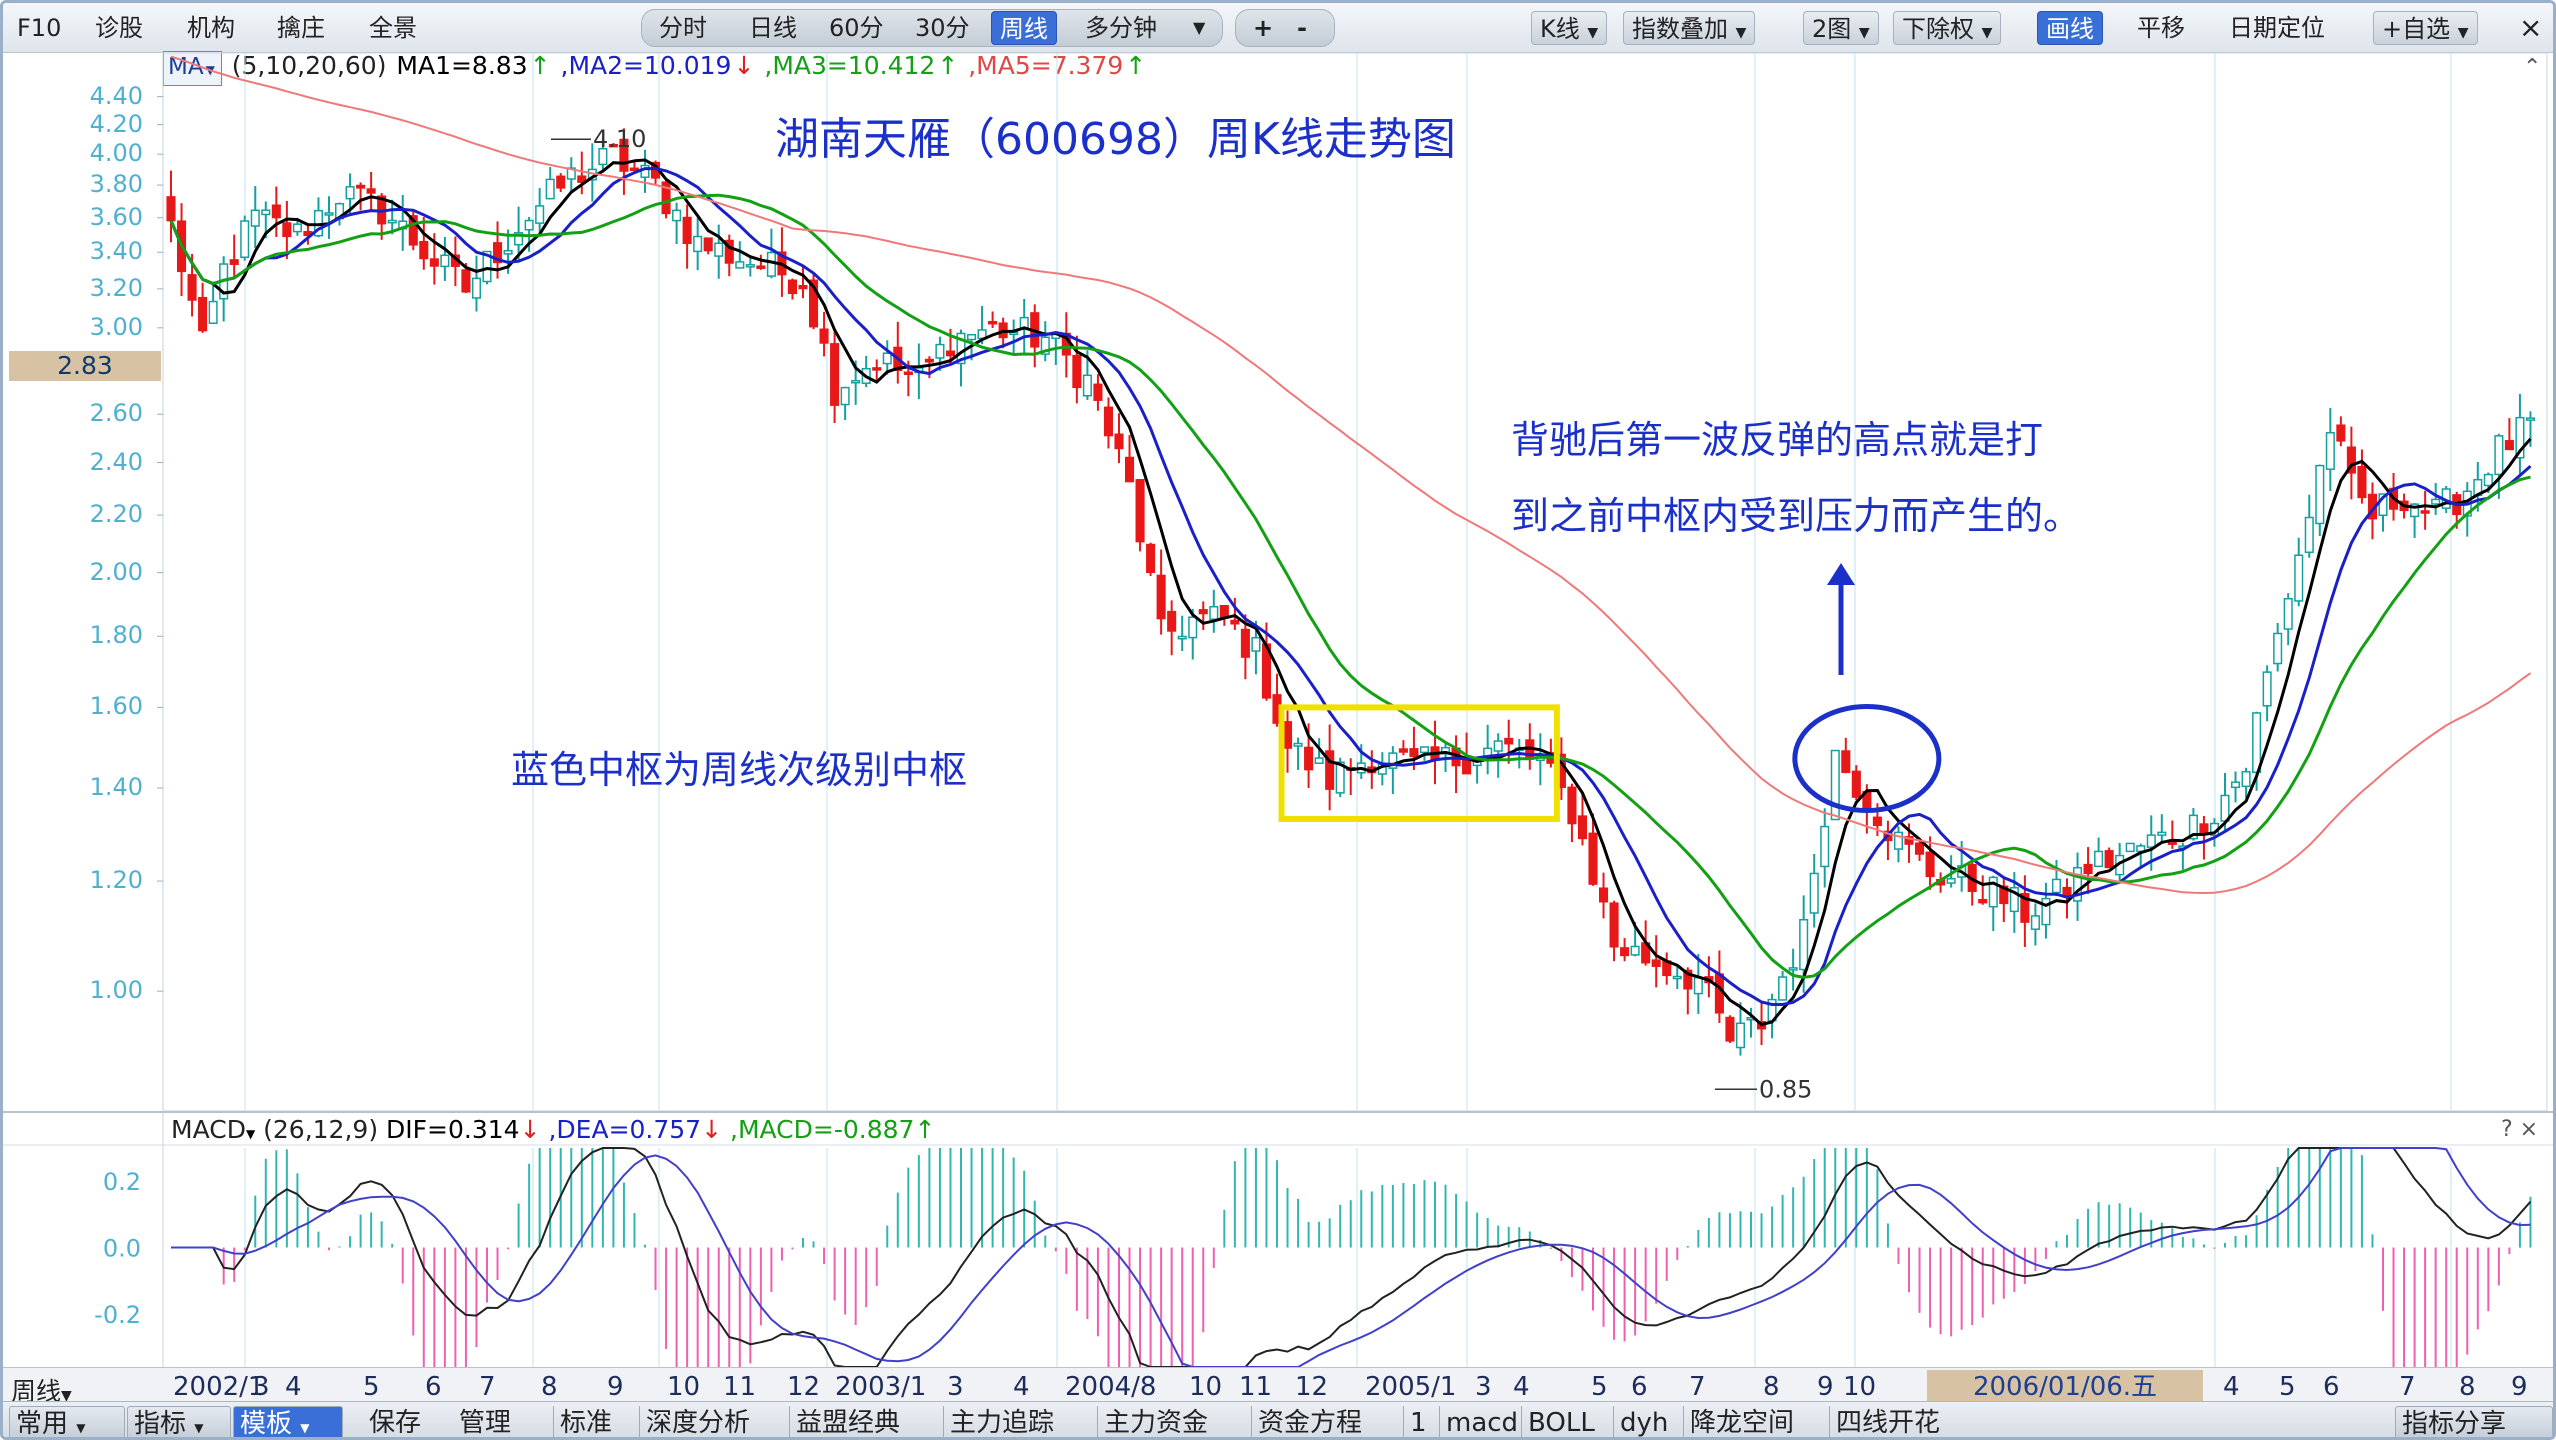 The height and width of the screenshot is (1440, 2556). Describe the element at coordinates (1643, 1421) in the screenshot. I see `tab-dyh: dyh` at that location.